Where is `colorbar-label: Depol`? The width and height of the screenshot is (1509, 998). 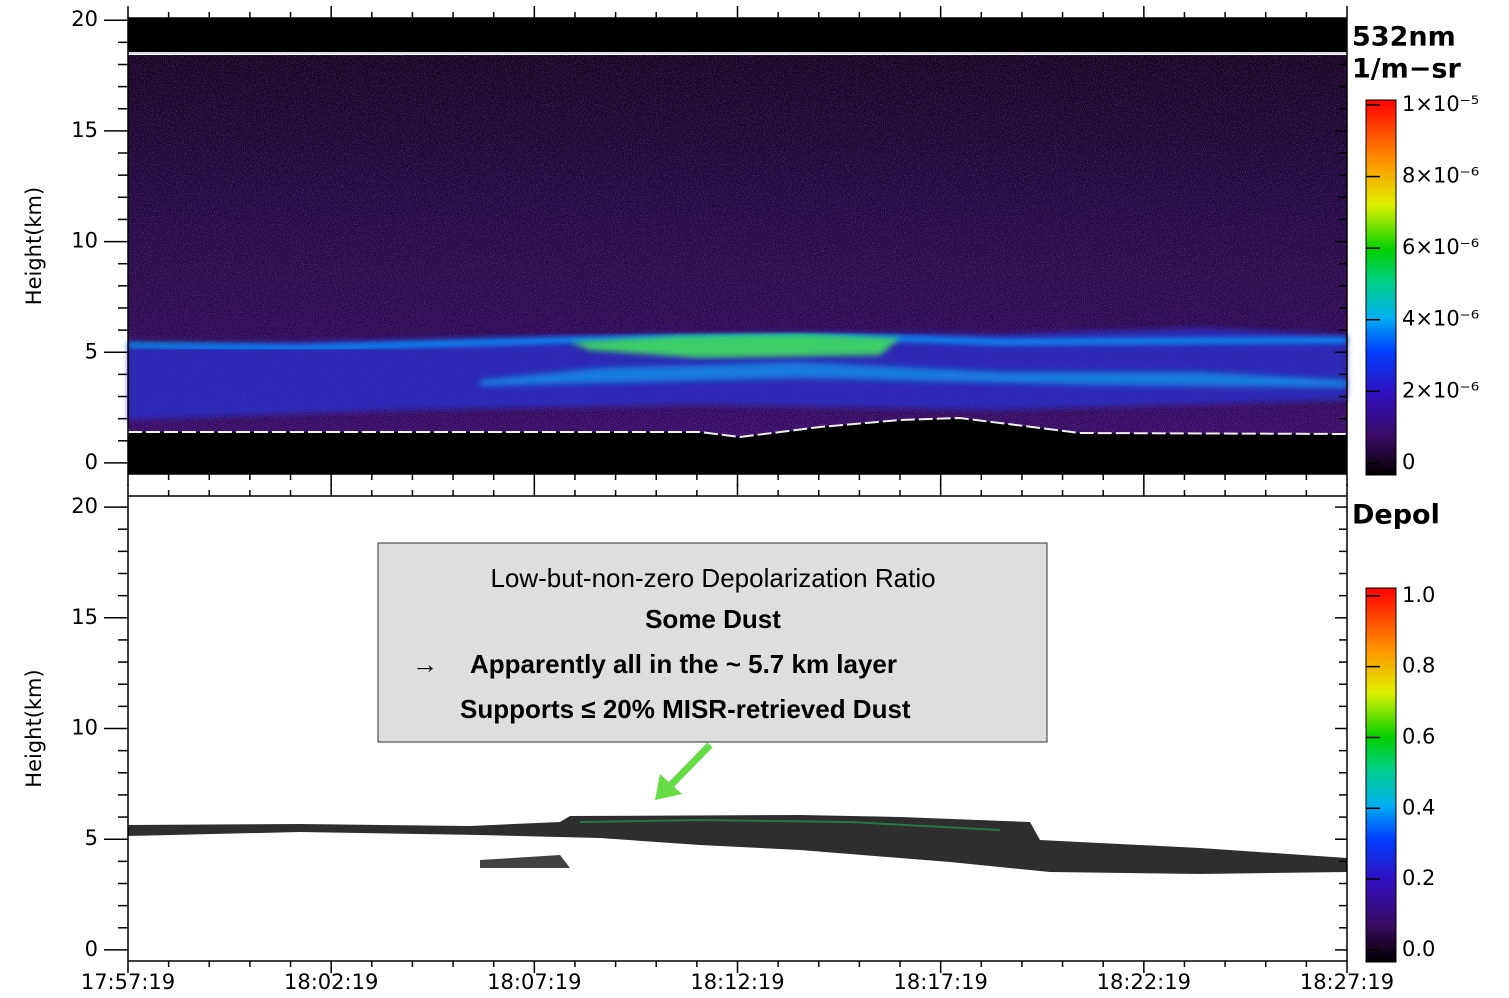
colorbar-label: Depol is located at coordinates (1396, 515).